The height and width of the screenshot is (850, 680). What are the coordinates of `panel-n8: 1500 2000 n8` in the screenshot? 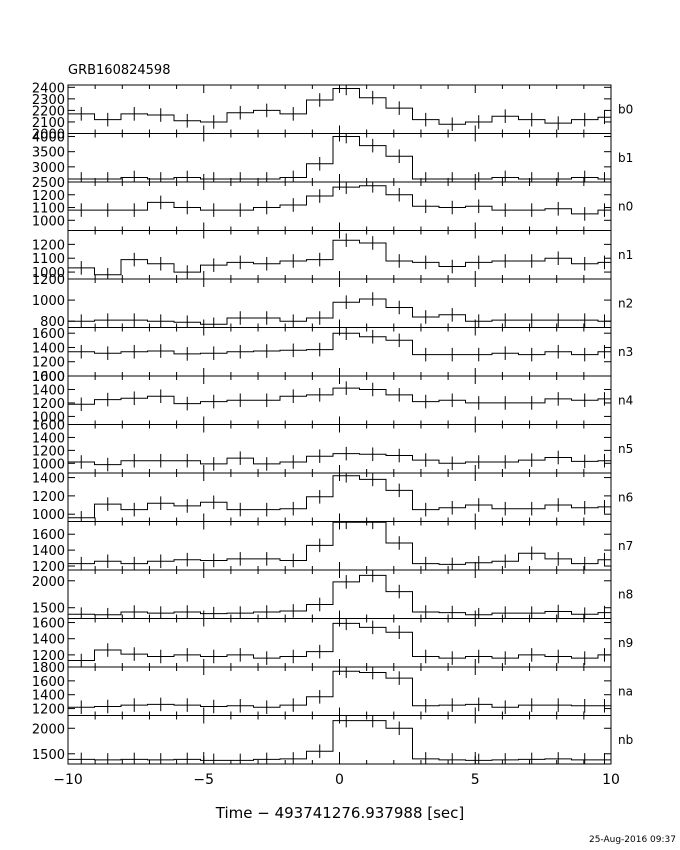 It's located at (332, 594).